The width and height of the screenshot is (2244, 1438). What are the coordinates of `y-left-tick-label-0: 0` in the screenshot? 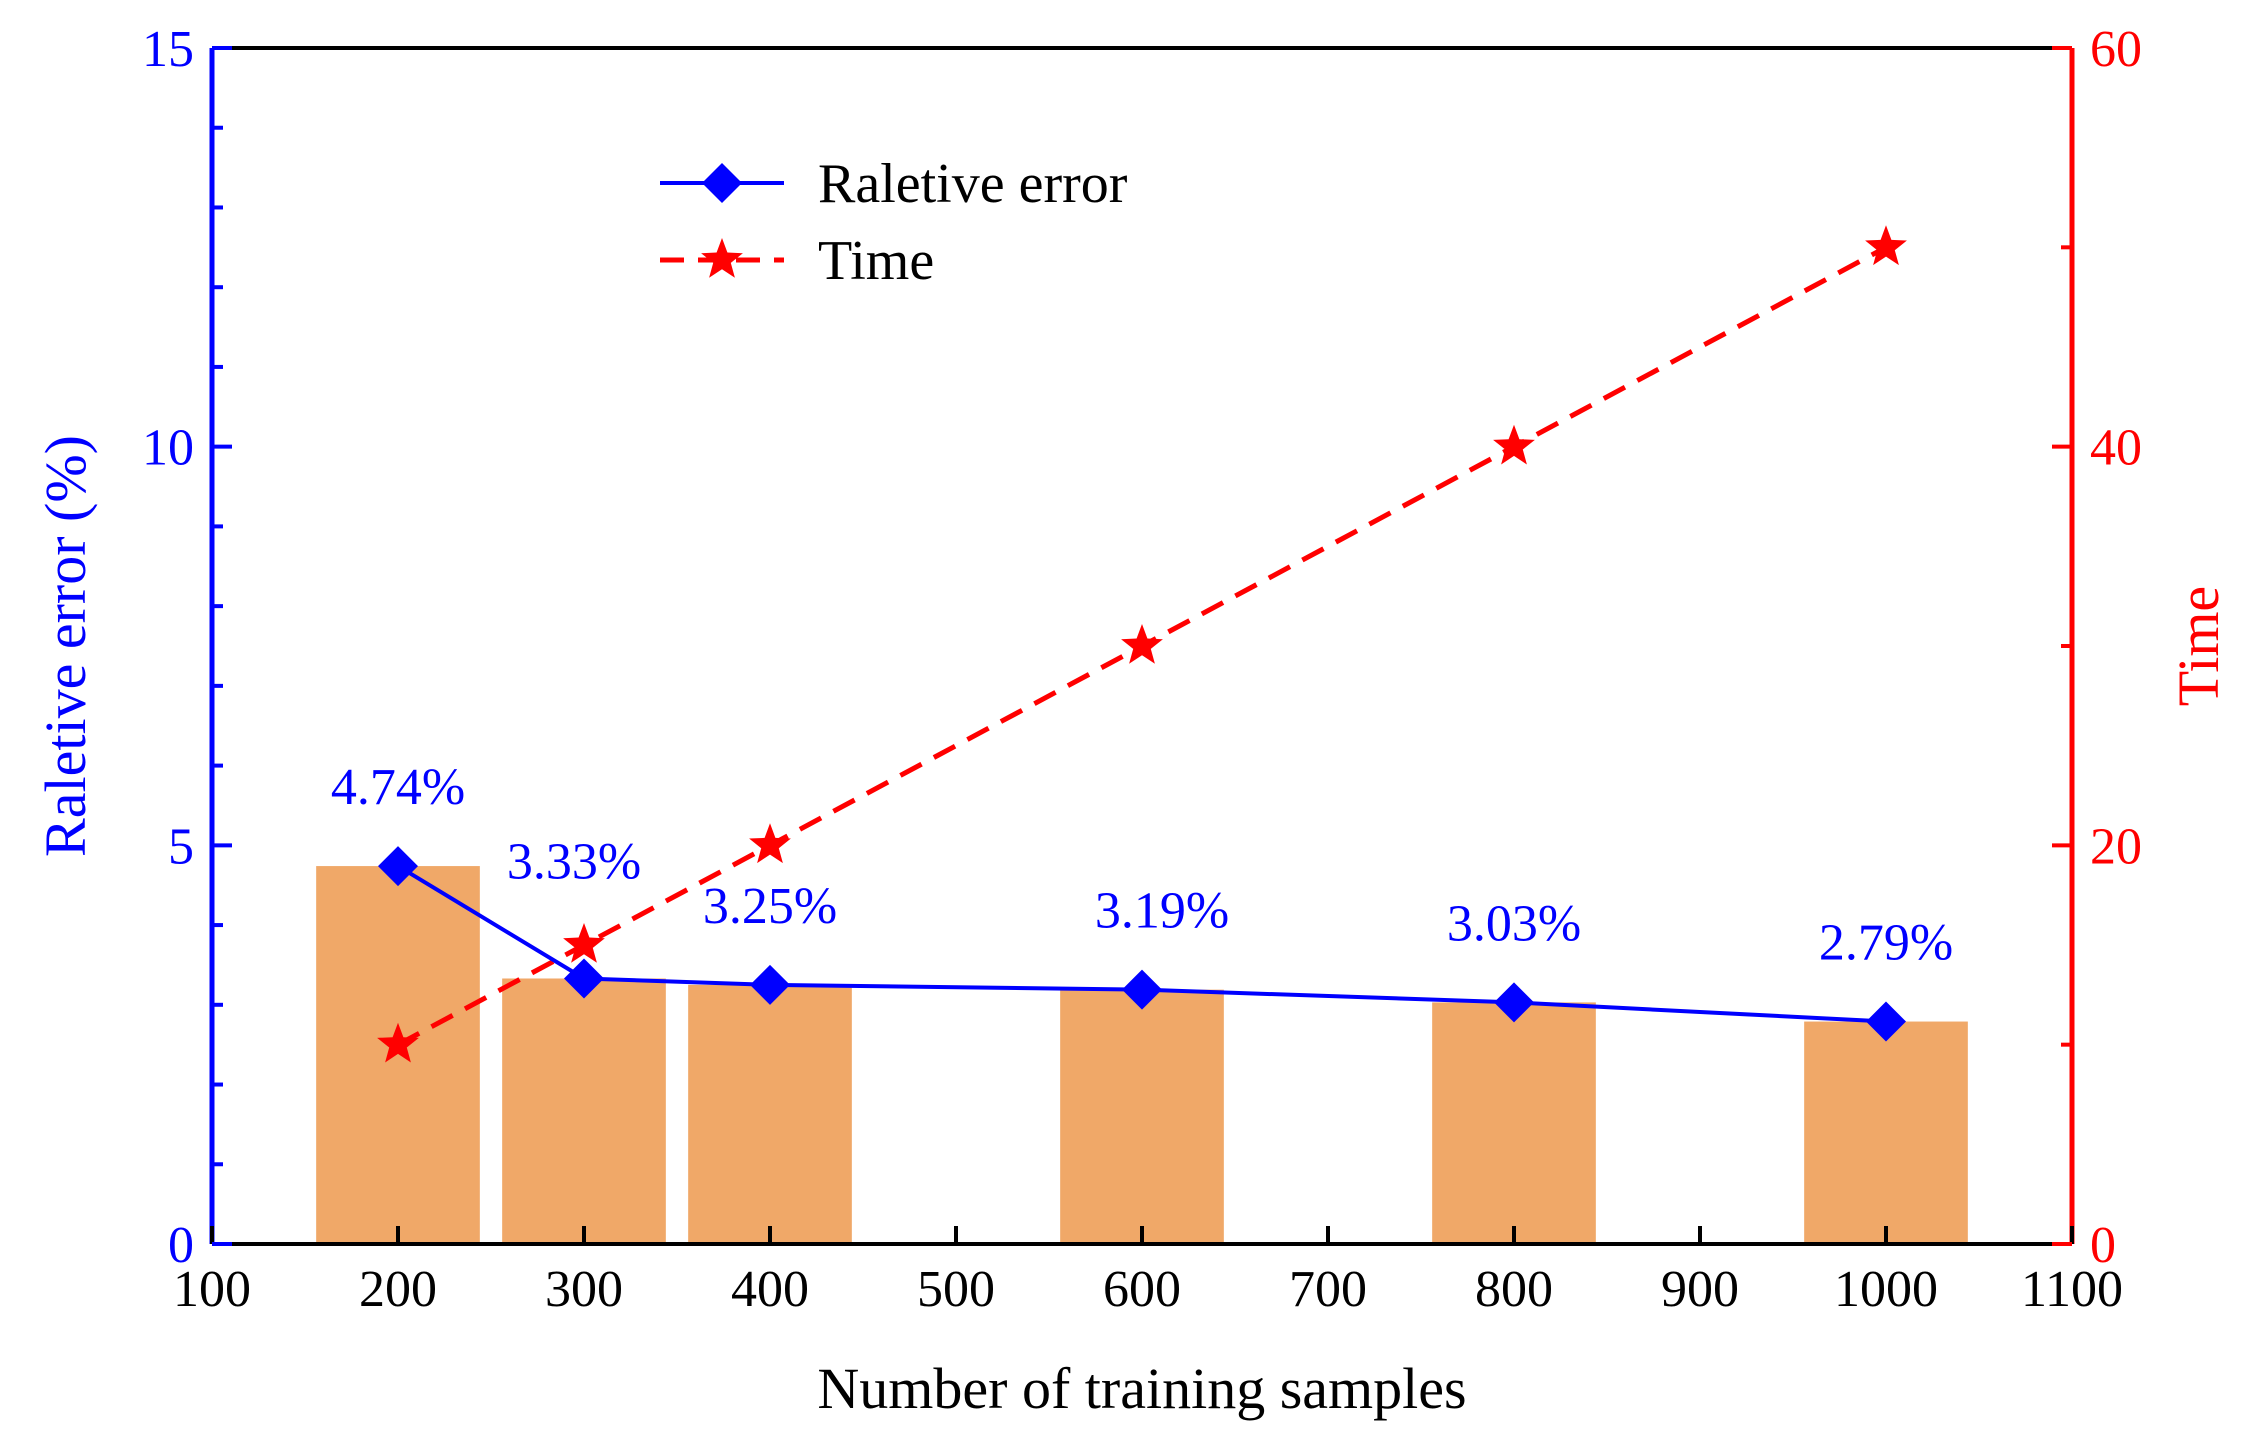 It's located at (181, 1245).